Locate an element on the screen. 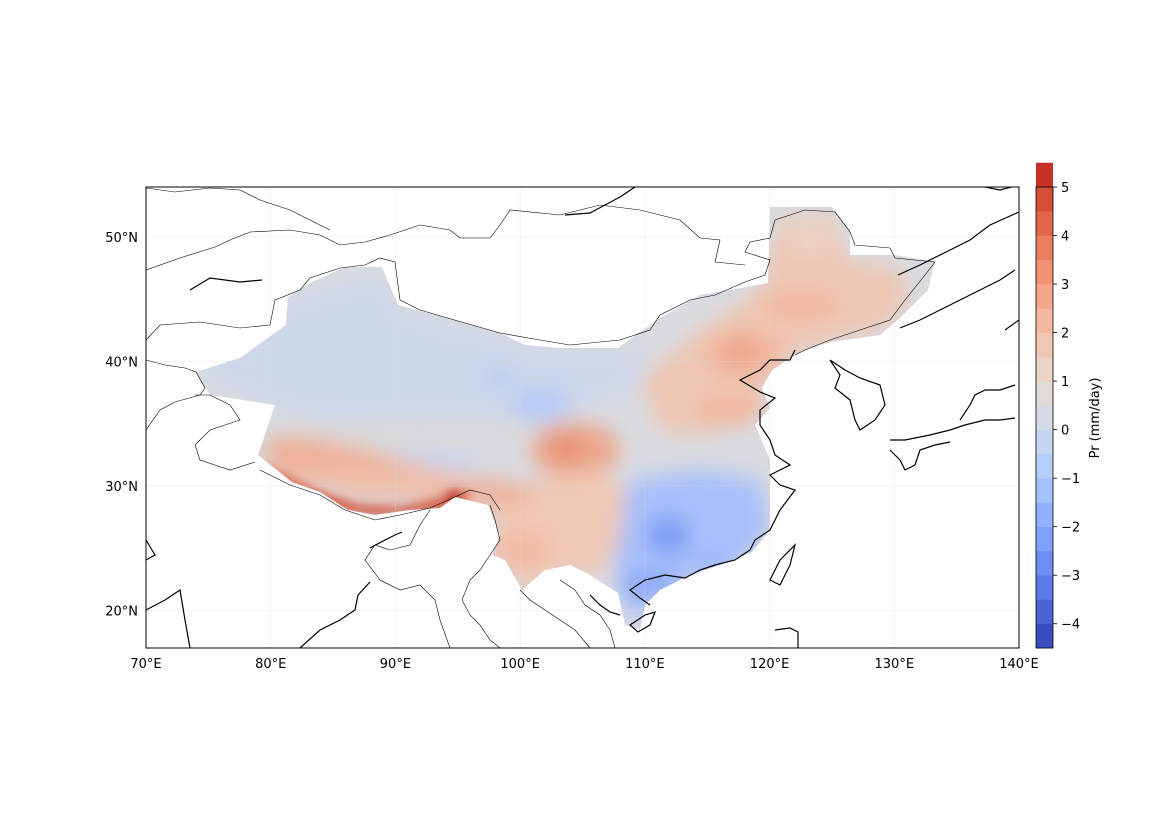  lat-tick-label: 20°N is located at coordinates (121, 612).